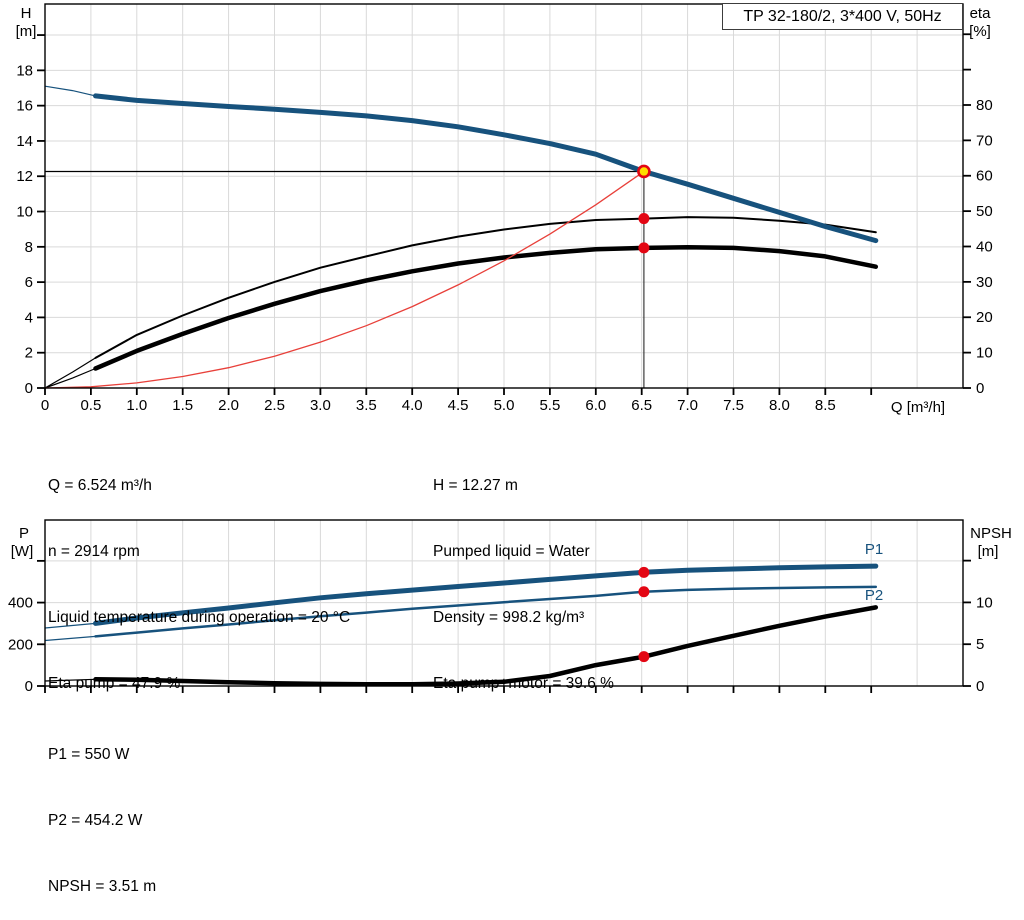 The image size is (1024, 920). I want to click on power-npsh-chart-ticks, so click(504, 626).